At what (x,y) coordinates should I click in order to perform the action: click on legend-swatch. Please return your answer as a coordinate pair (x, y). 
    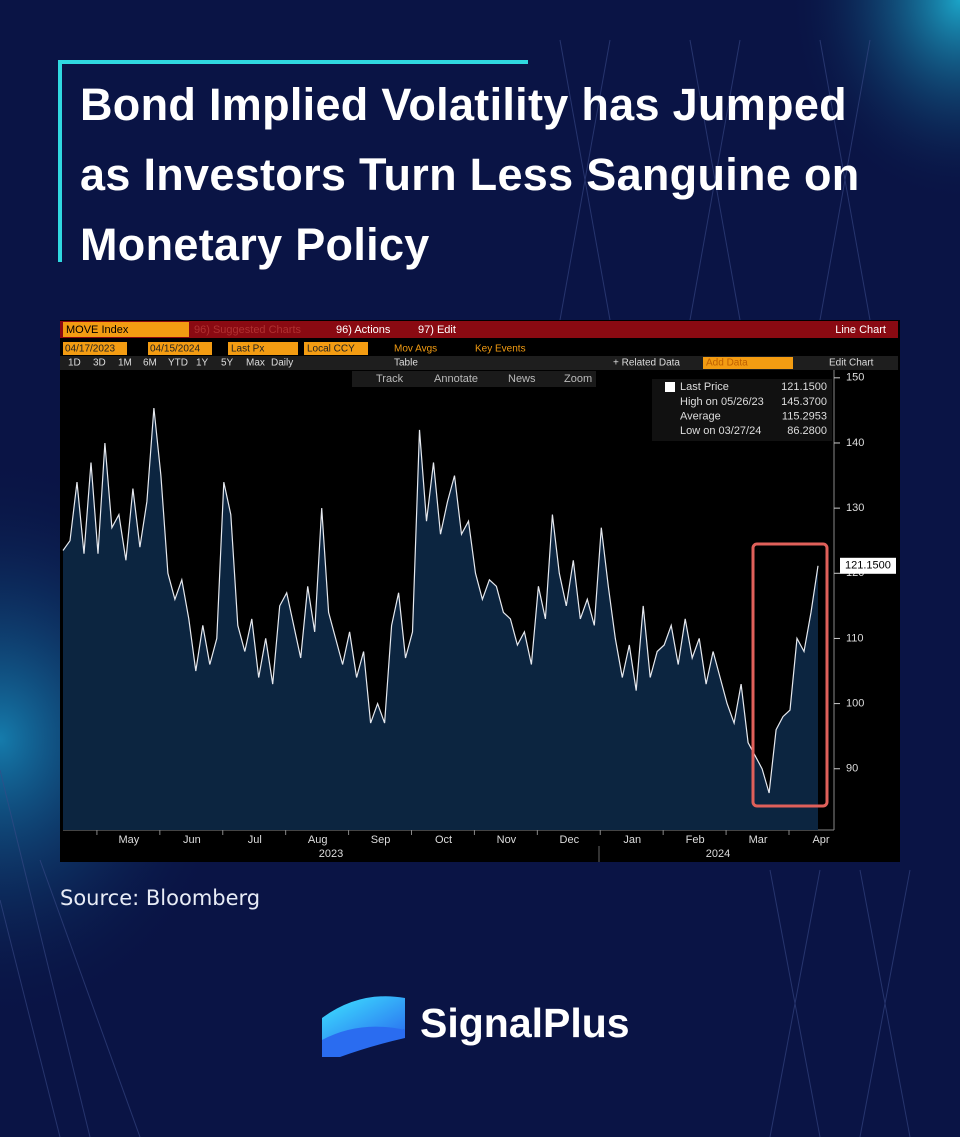
    Looking at the image, I should click on (670, 387).